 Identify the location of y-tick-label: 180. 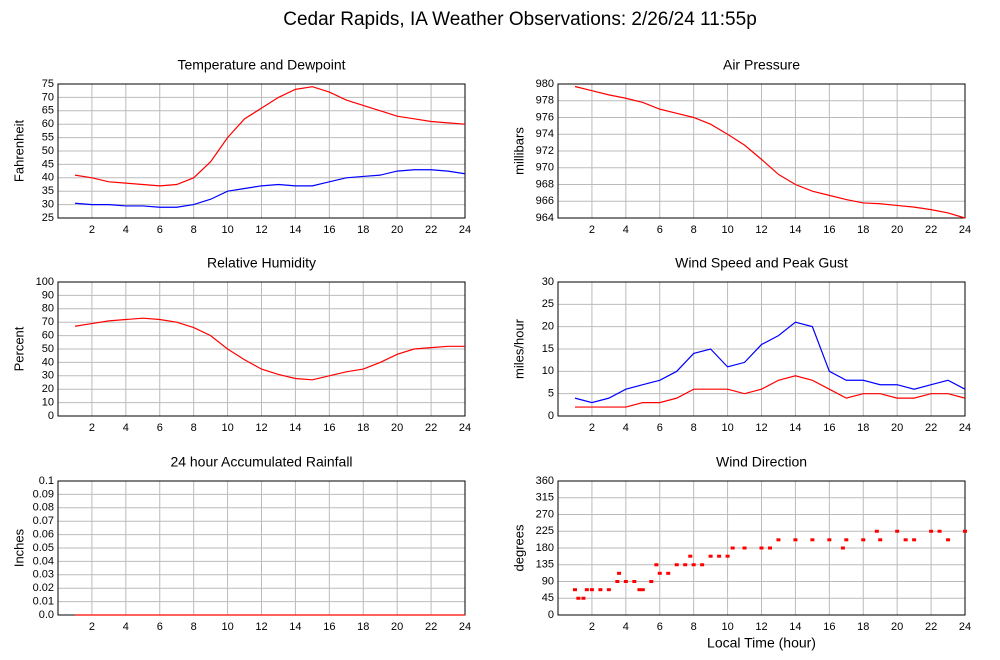
(545, 548).